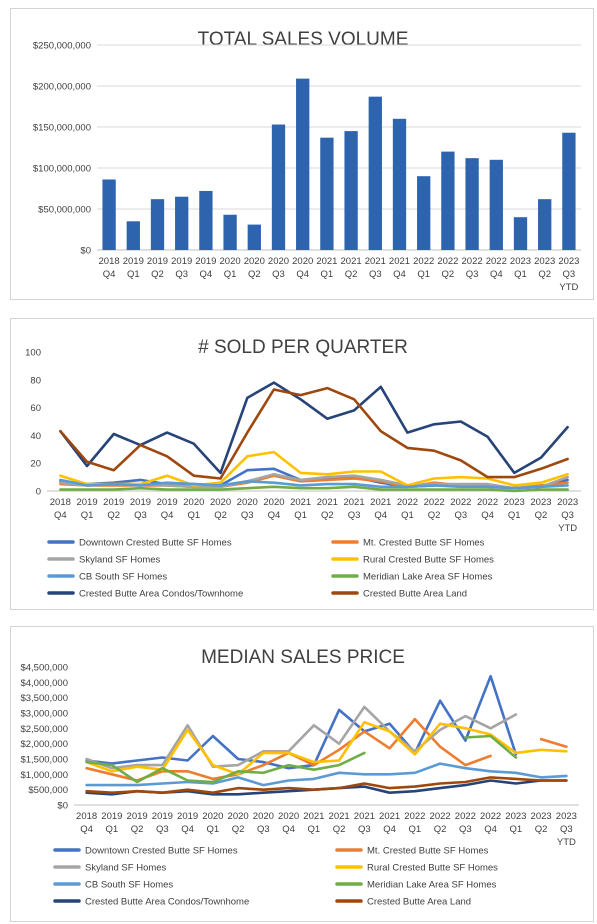 Image resolution: width=597 pixels, height=924 pixels. I want to click on legend-label: CB South SF Homes, so click(123, 577).